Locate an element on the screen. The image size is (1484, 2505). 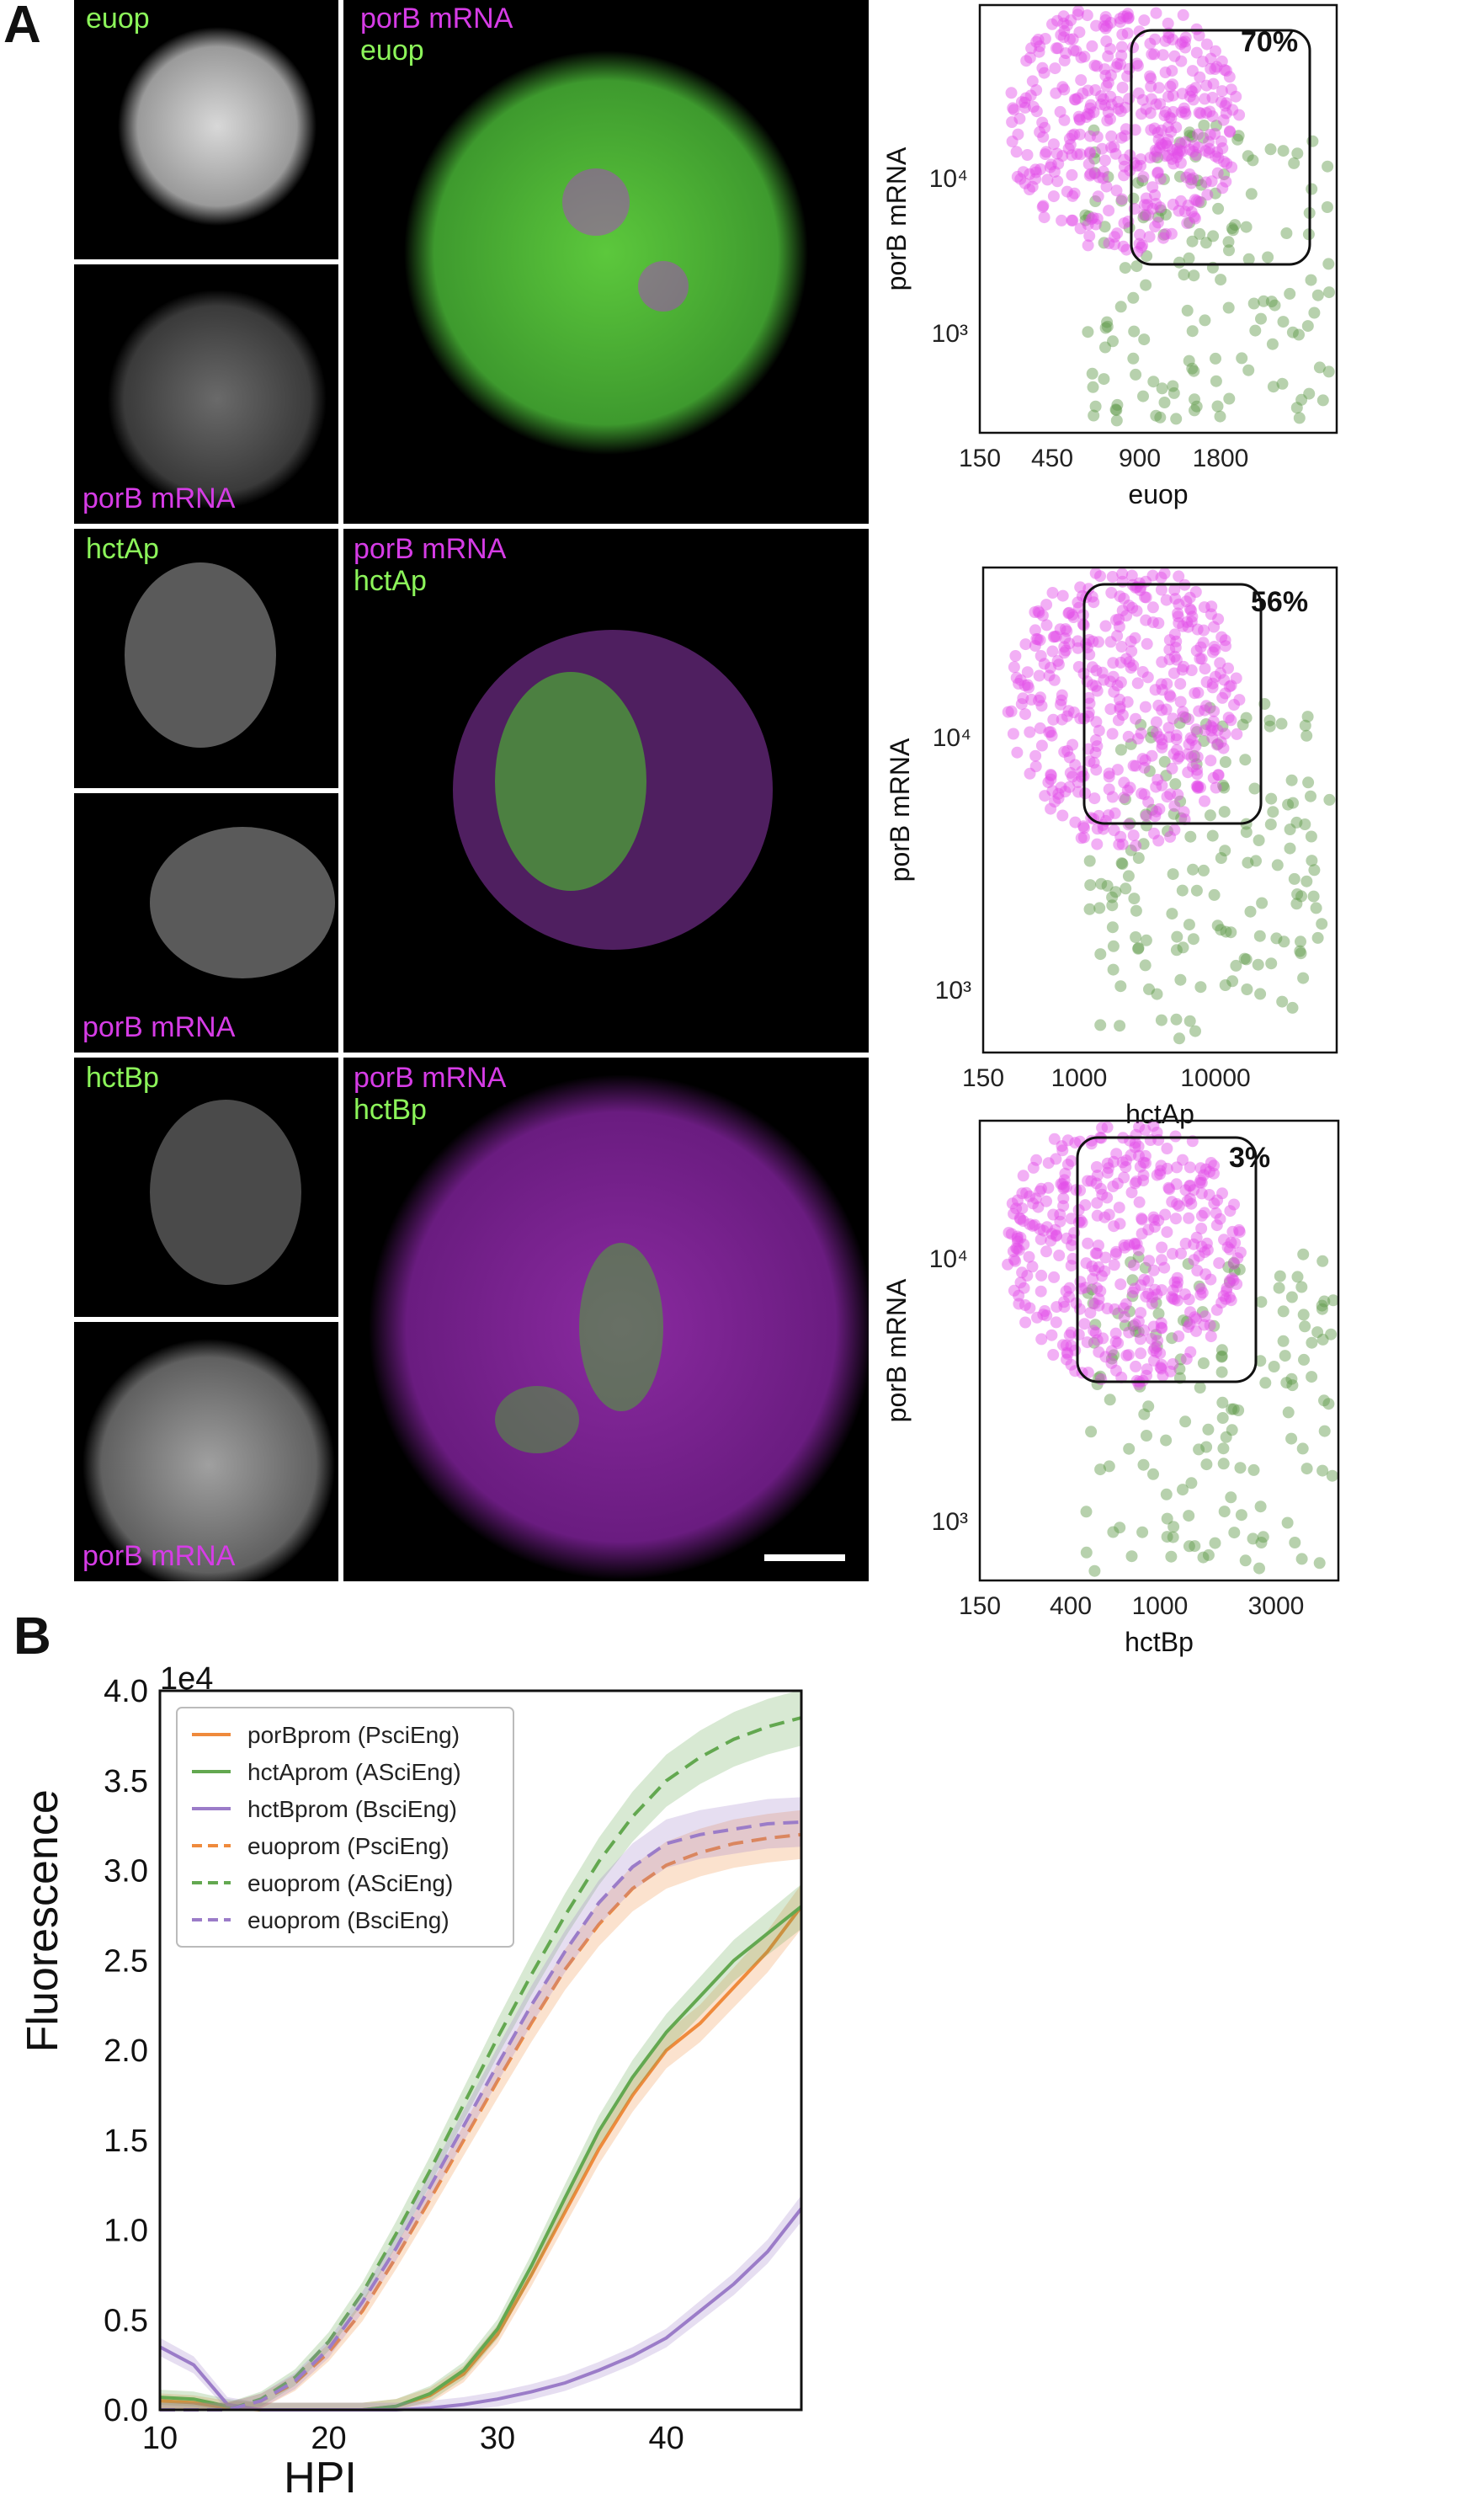
x-tick-label: 150 is located at coordinates (980, 1606).